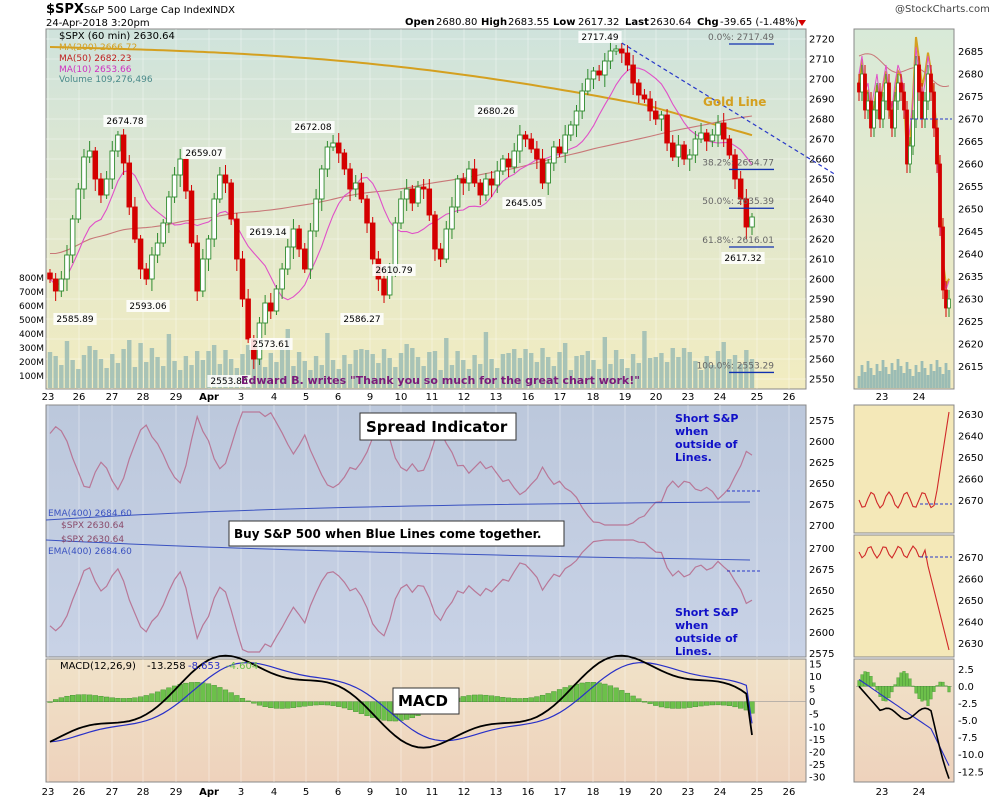 The height and width of the screenshot is (800, 1000). I want to click on macd-y-tick: -30, so click(817, 777).